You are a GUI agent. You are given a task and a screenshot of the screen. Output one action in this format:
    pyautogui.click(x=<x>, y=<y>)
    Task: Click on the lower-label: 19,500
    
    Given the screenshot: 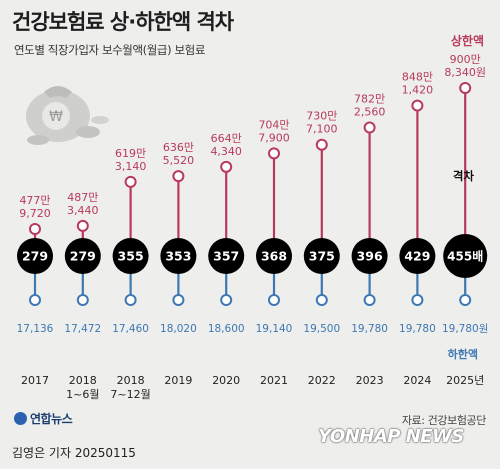 What is the action you would take?
    pyautogui.click(x=321, y=329)
    